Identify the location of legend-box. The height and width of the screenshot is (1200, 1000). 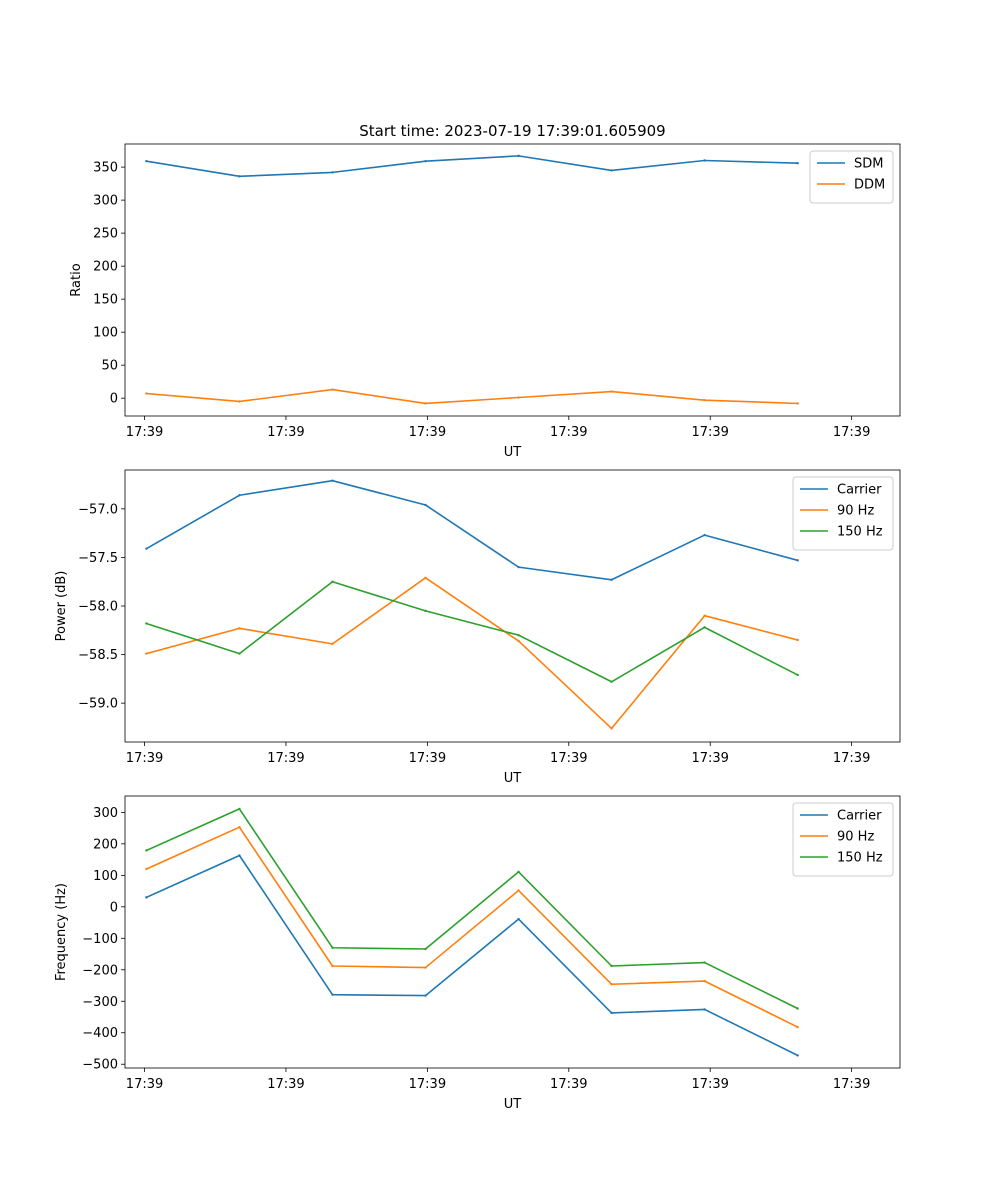
(851, 177).